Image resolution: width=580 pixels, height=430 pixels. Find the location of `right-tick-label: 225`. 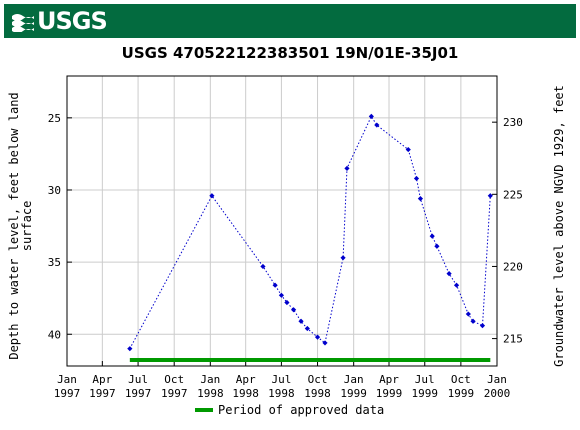

right-tick-label: 225 is located at coordinates (513, 194).